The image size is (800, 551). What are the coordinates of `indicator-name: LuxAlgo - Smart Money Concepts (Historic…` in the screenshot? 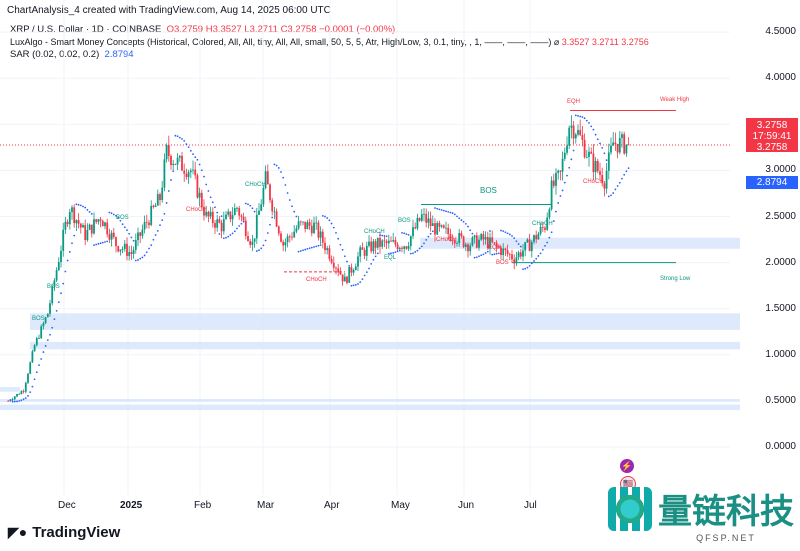 It's located at (281, 42).